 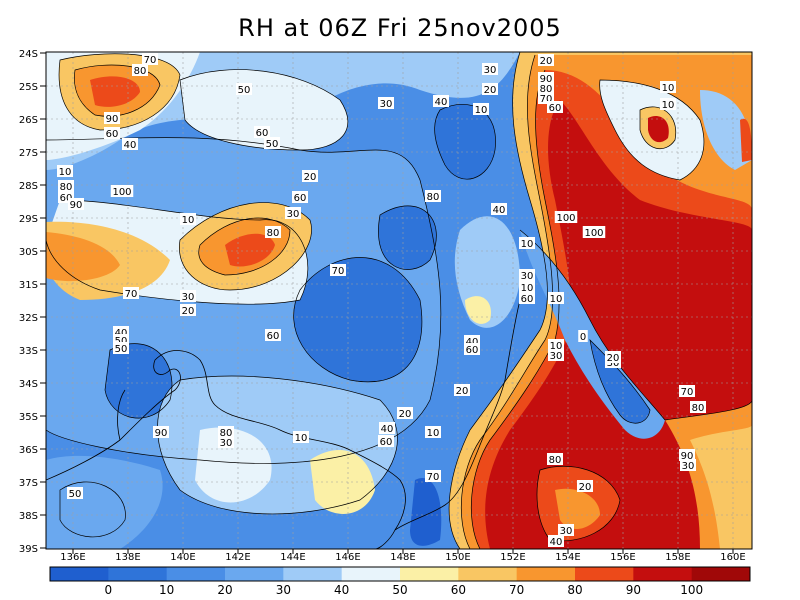 What do you see at coordinates (732, 557) in the screenshot?
I see `lon-tick-label: 160E` at bounding box center [732, 557].